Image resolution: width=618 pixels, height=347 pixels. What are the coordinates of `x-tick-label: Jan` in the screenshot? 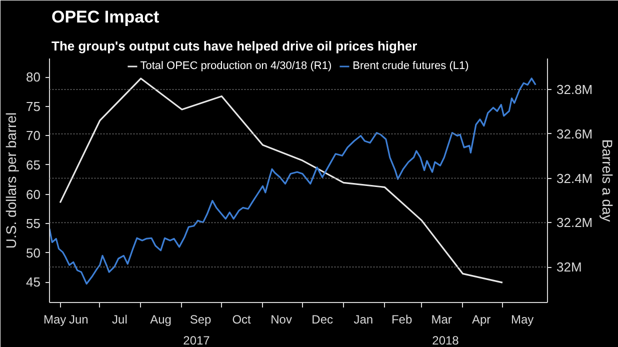 It's located at (364, 319).